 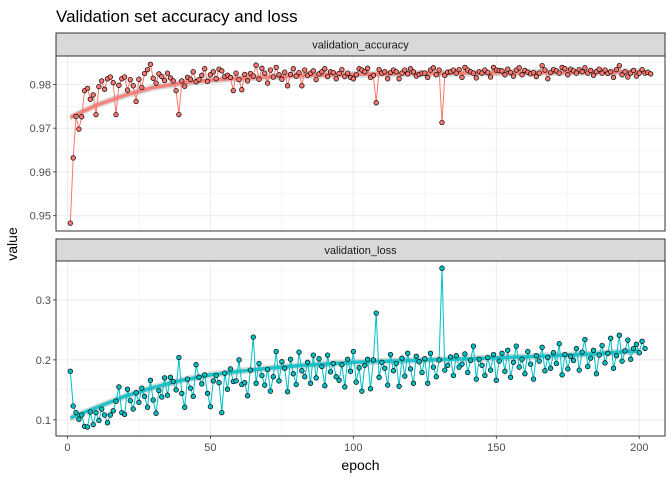 What do you see at coordinates (210, 448) in the screenshot?
I see `x-tick-label: 50` at bounding box center [210, 448].